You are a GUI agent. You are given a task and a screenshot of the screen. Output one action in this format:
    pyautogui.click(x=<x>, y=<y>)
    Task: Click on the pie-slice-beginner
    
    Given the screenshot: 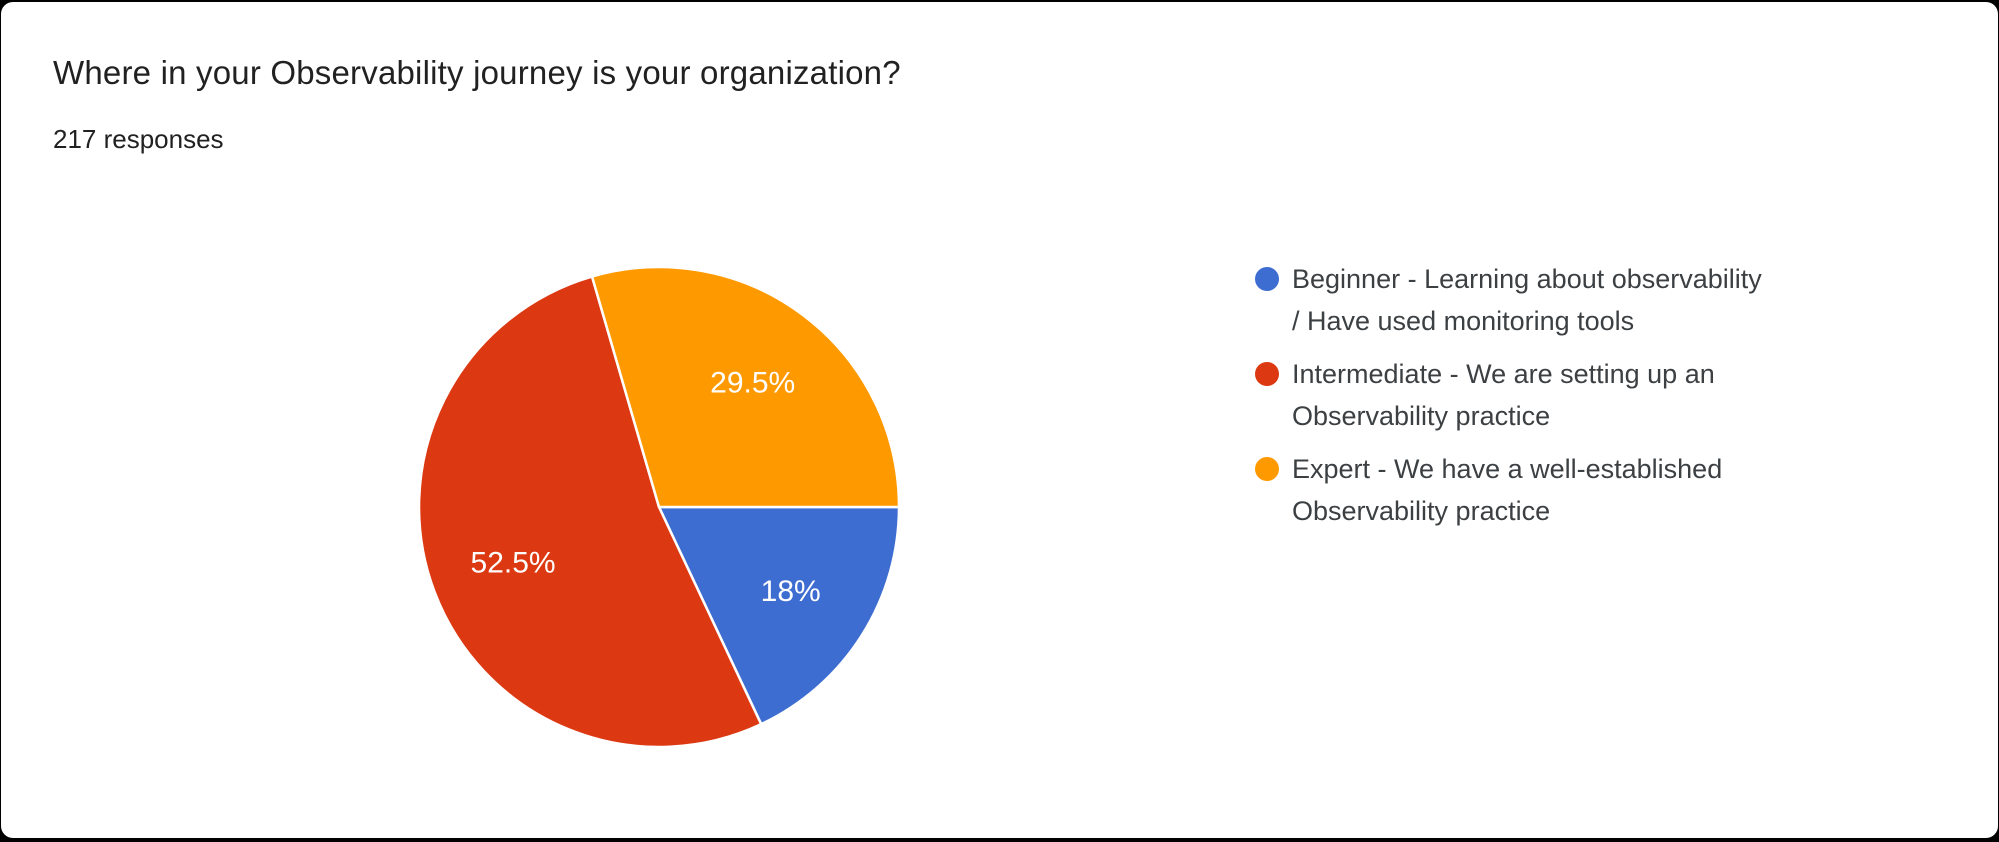 What is the action you would take?
    pyautogui.click(x=779, y=615)
    